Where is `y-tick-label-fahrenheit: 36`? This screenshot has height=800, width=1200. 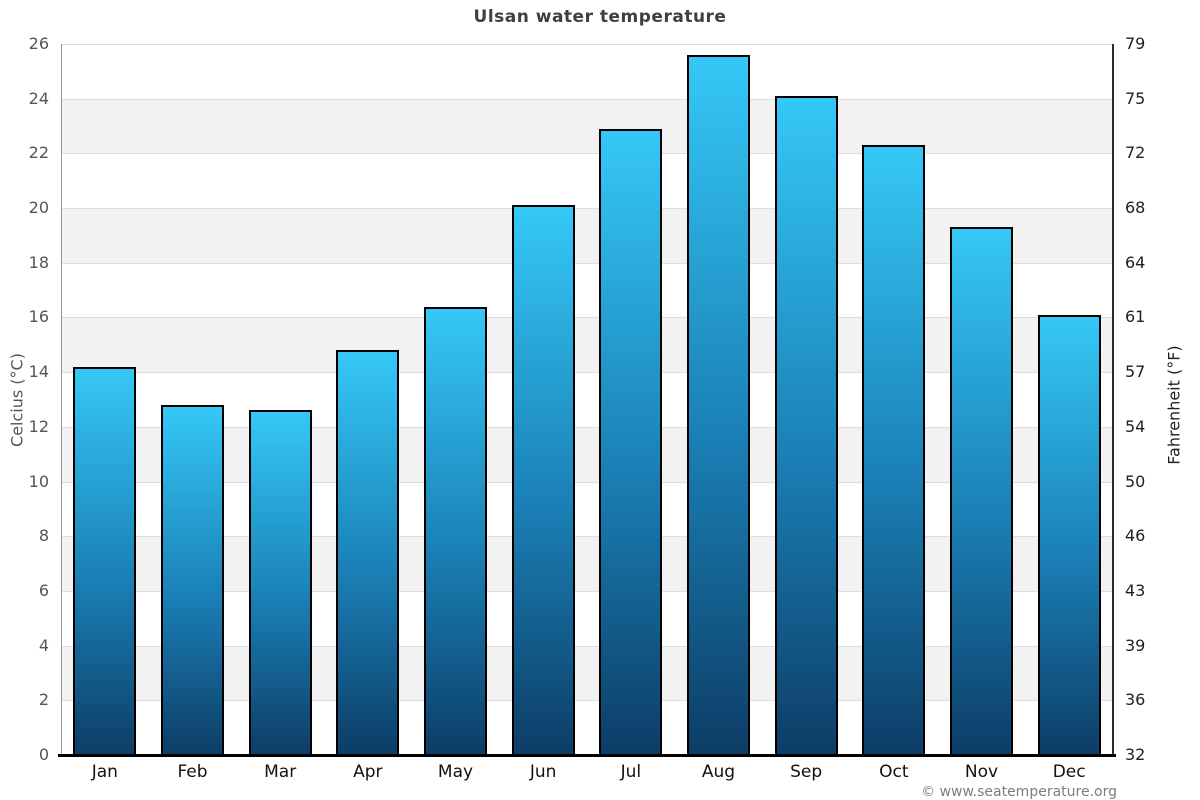
y-tick-label-fahrenheit: 36 is located at coordinates (1135, 700).